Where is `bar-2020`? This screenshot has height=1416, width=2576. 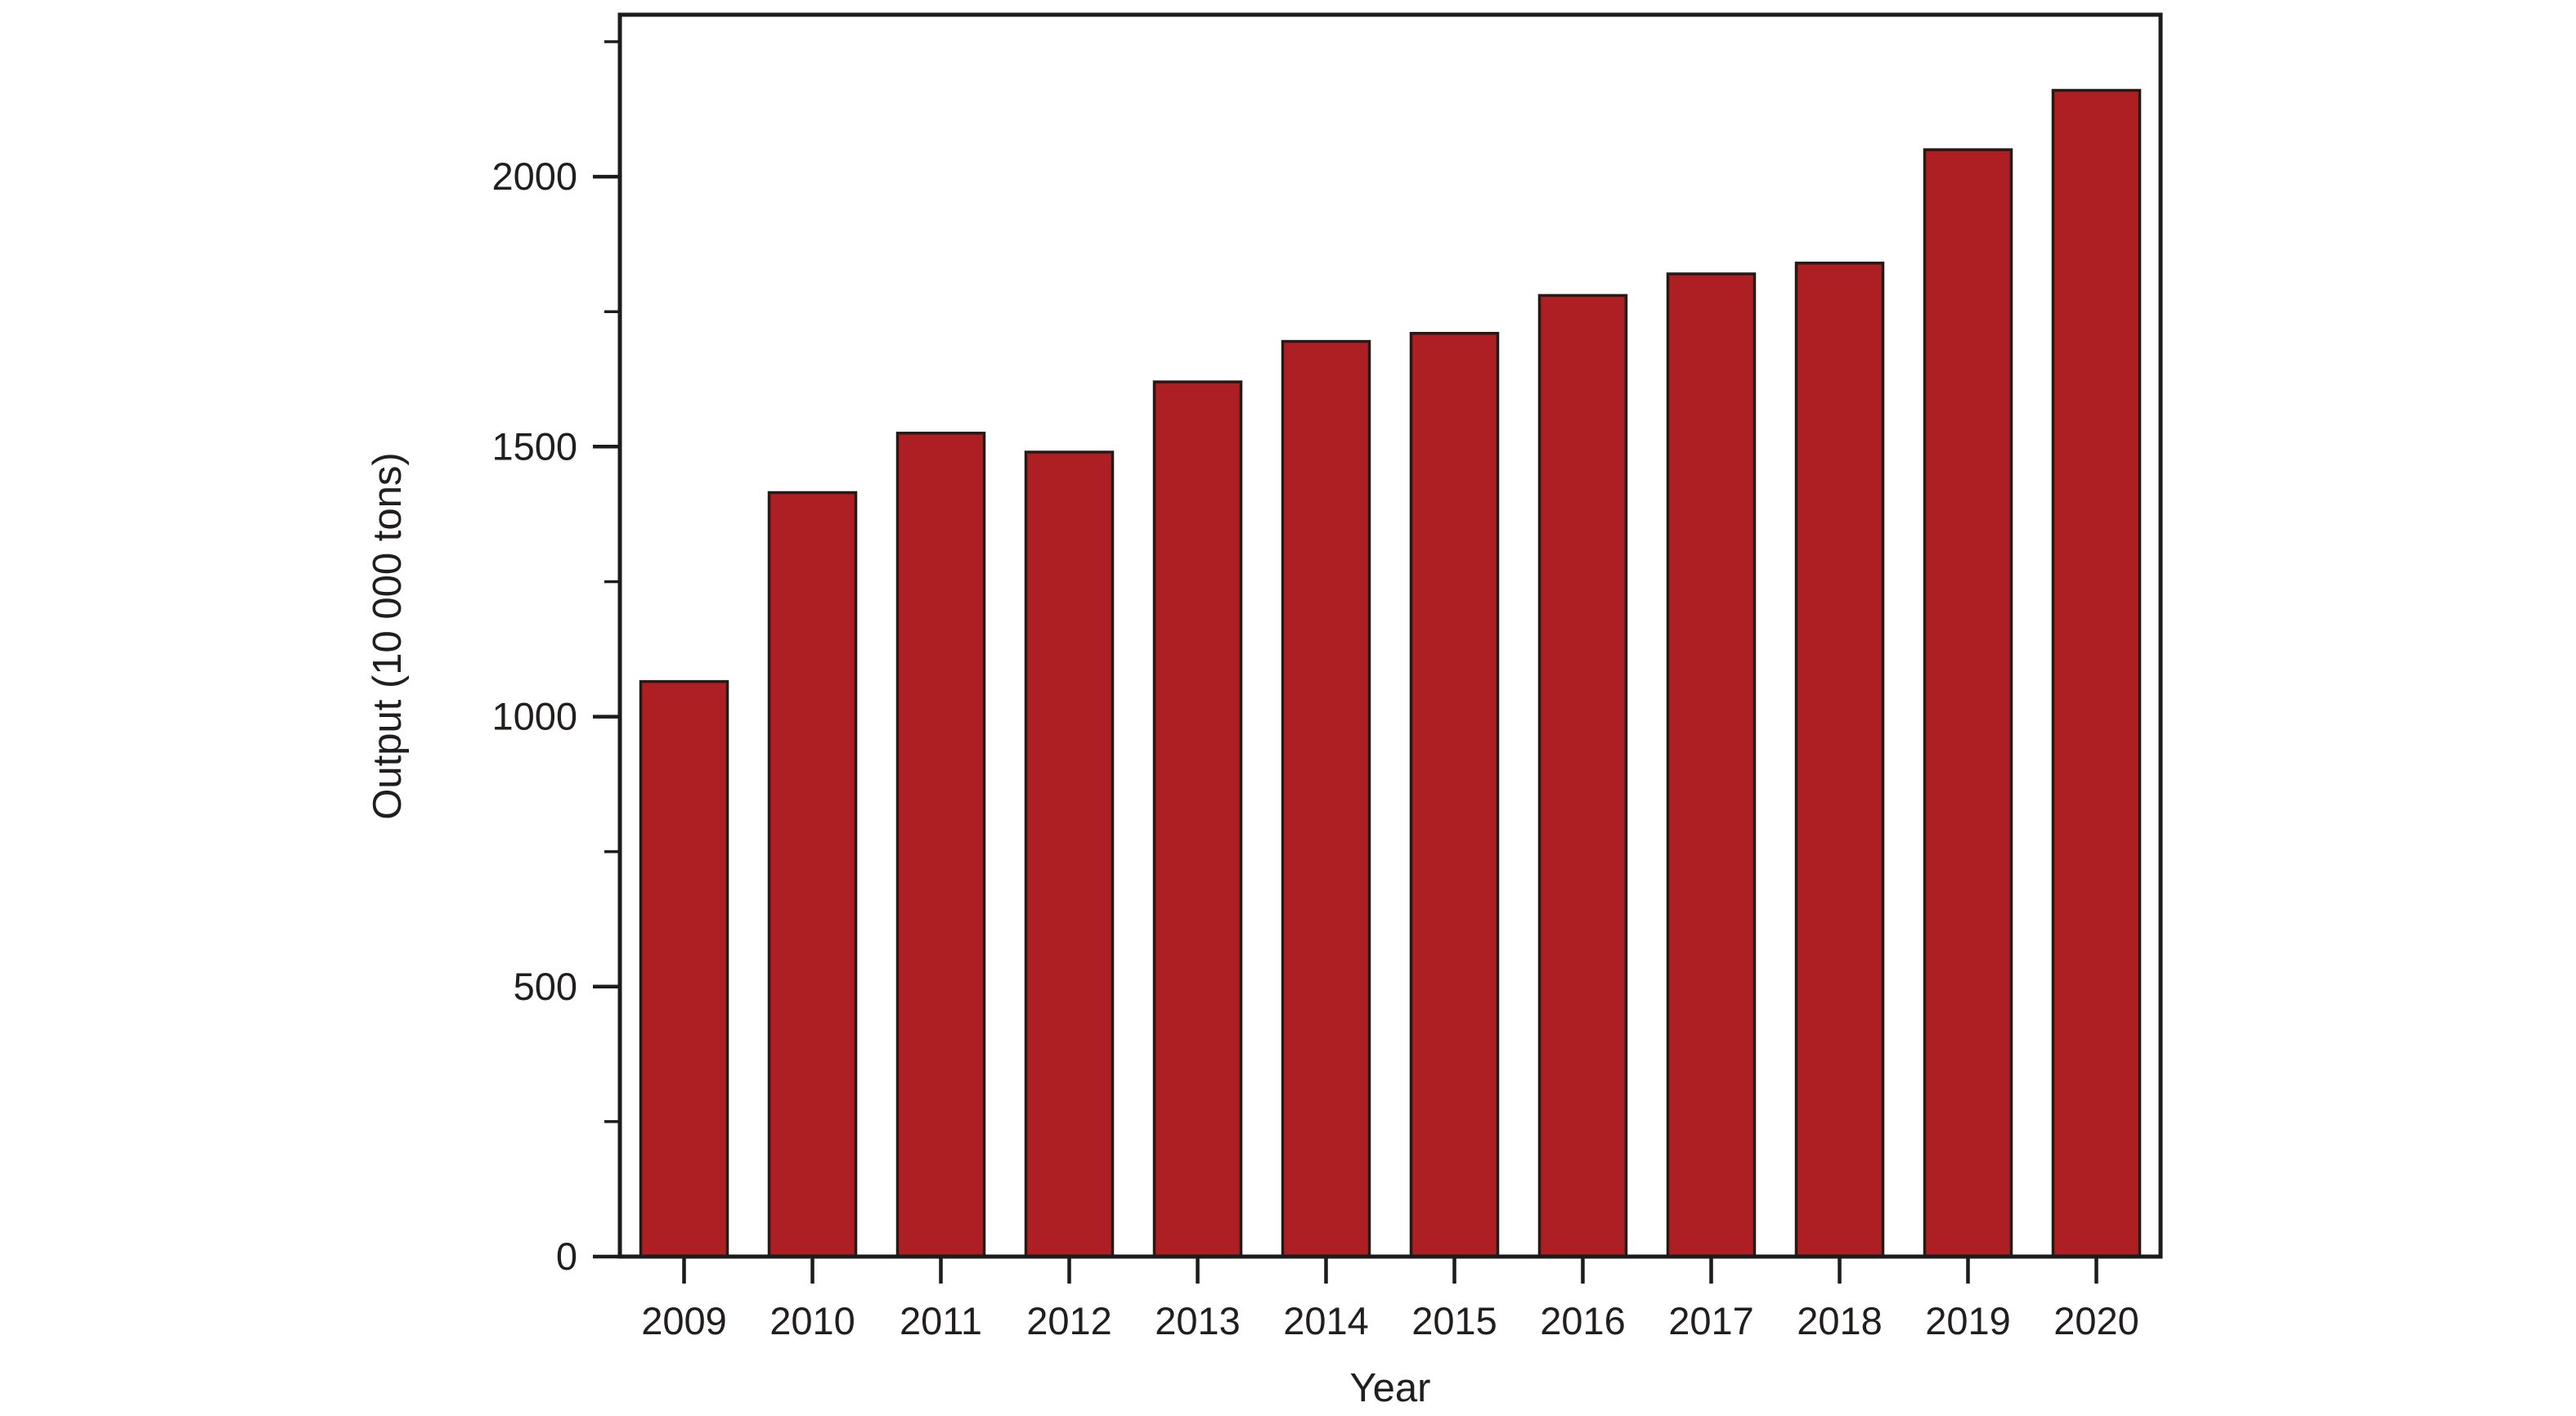 bar-2020 is located at coordinates (2097, 673).